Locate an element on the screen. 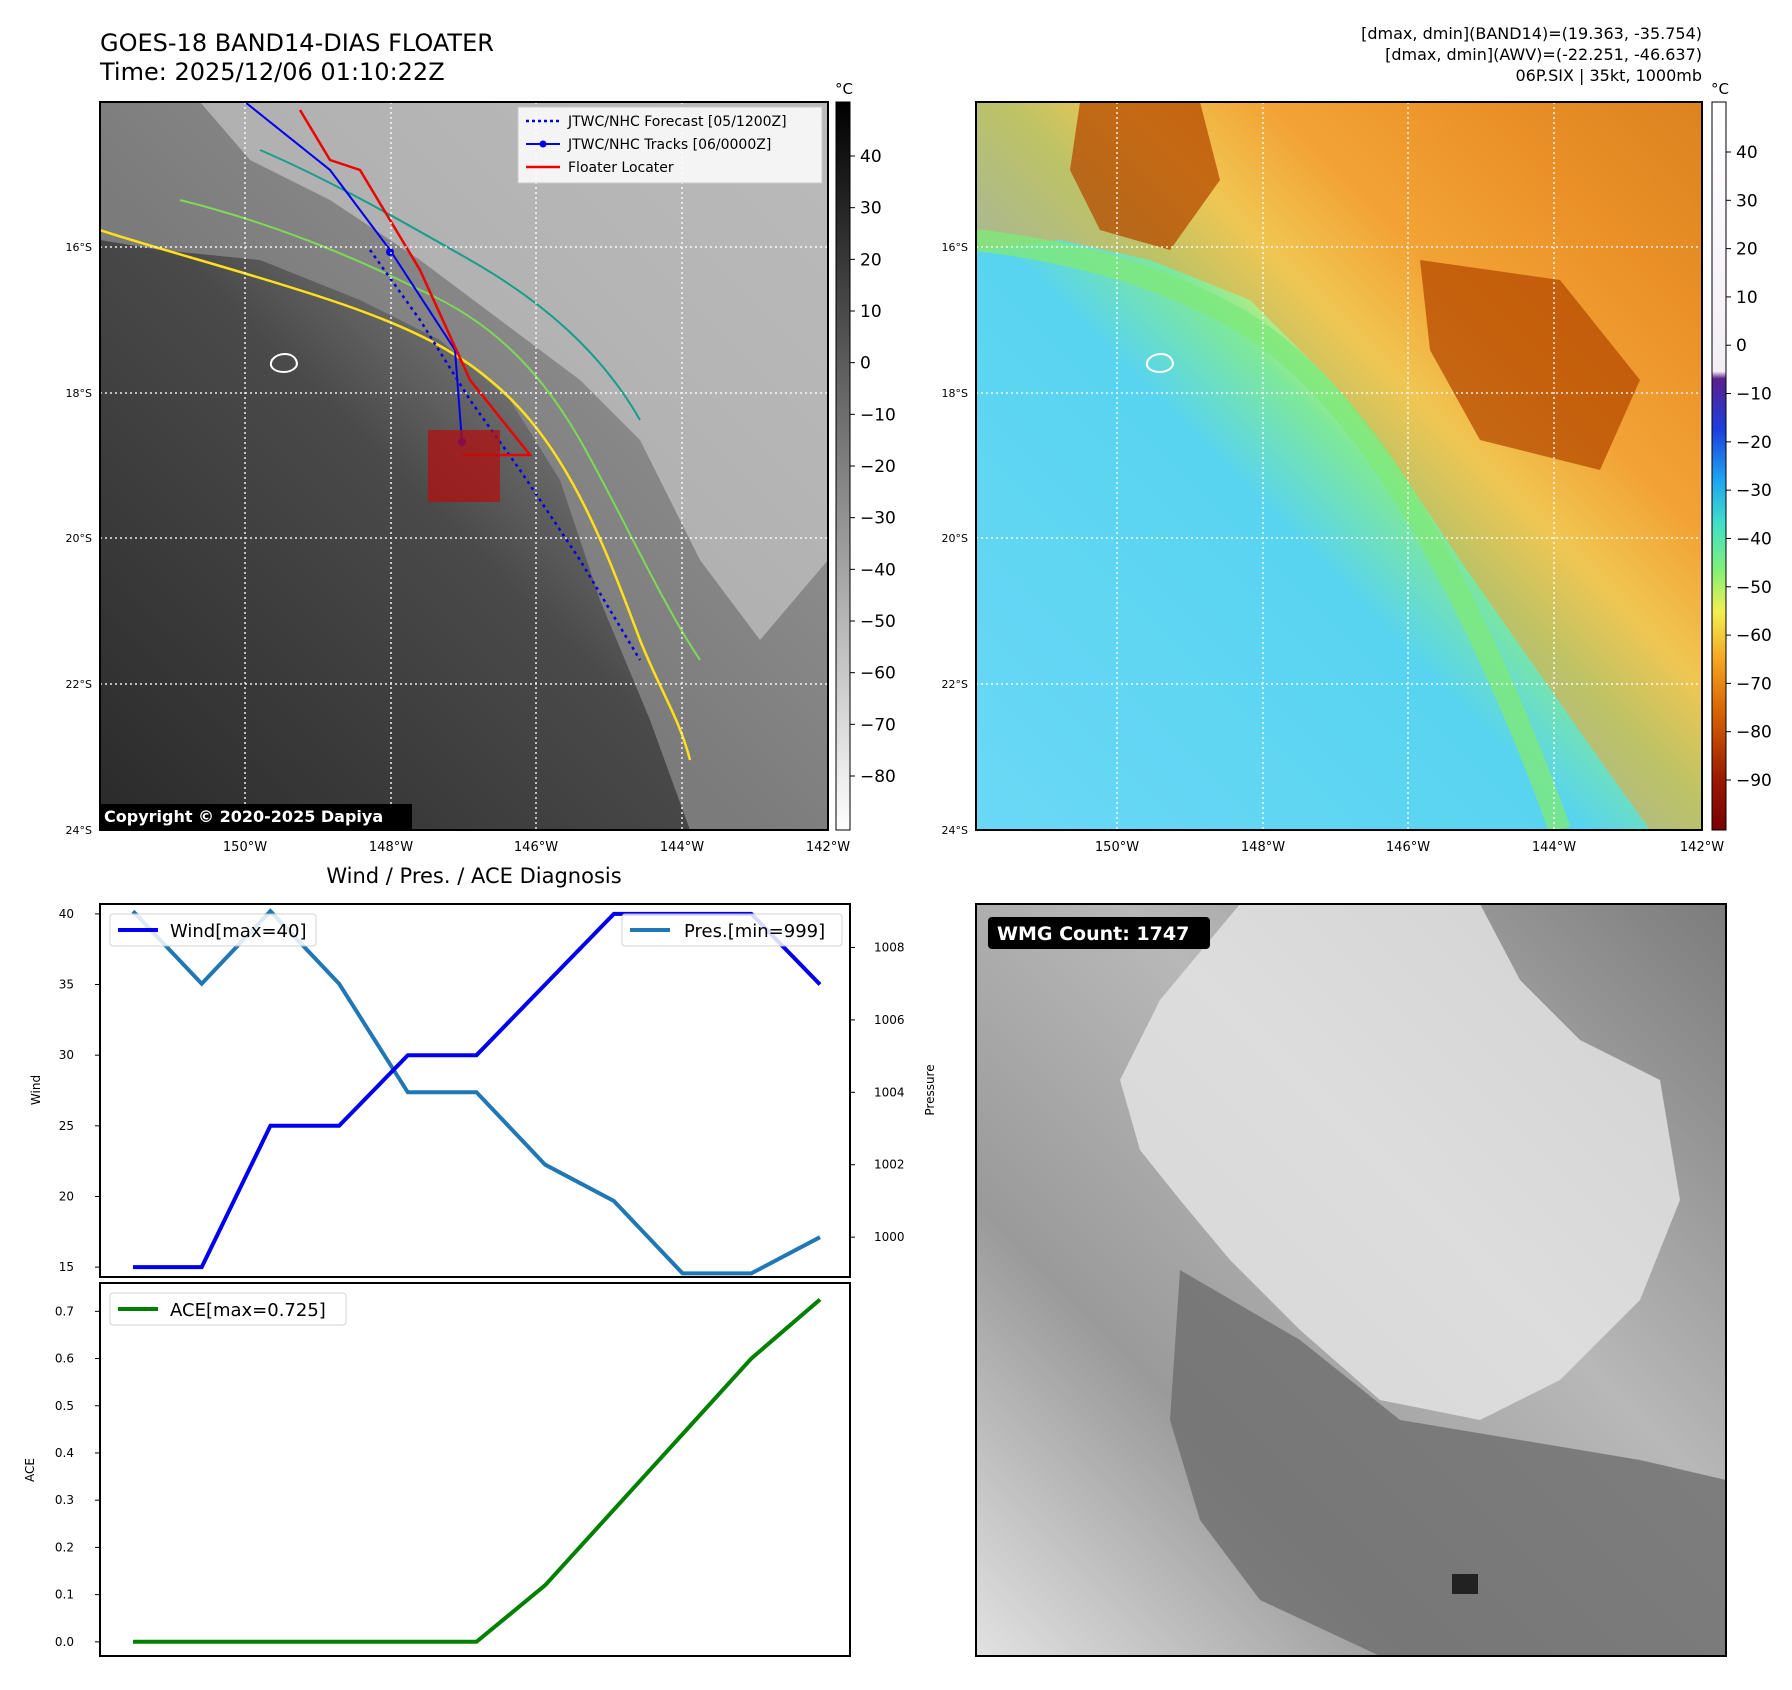 The height and width of the screenshot is (1690, 1792). contour-teal is located at coordinates (450, 285).